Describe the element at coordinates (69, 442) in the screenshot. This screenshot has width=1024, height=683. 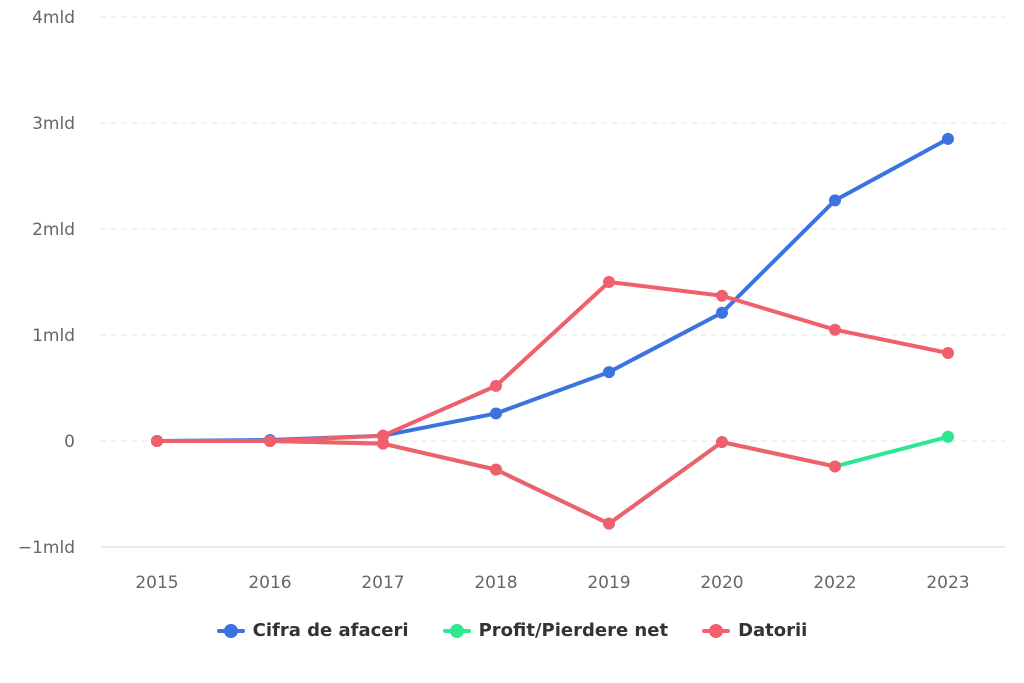
I see `y-tick-label: 0` at that location.